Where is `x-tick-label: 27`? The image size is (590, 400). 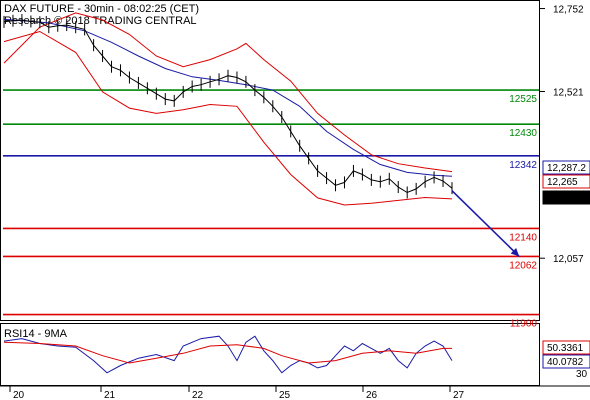
x-tick-label: 27 is located at coordinates (459, 395).